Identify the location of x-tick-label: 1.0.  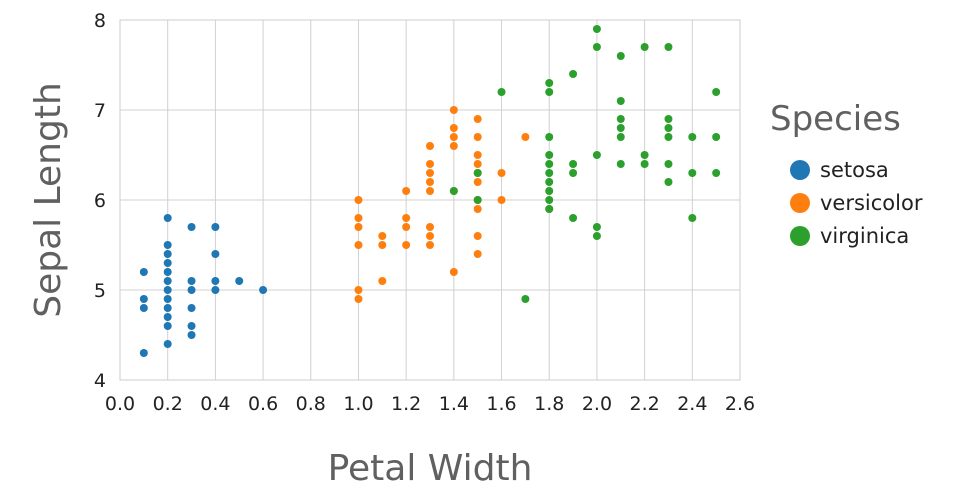
(358, 404).